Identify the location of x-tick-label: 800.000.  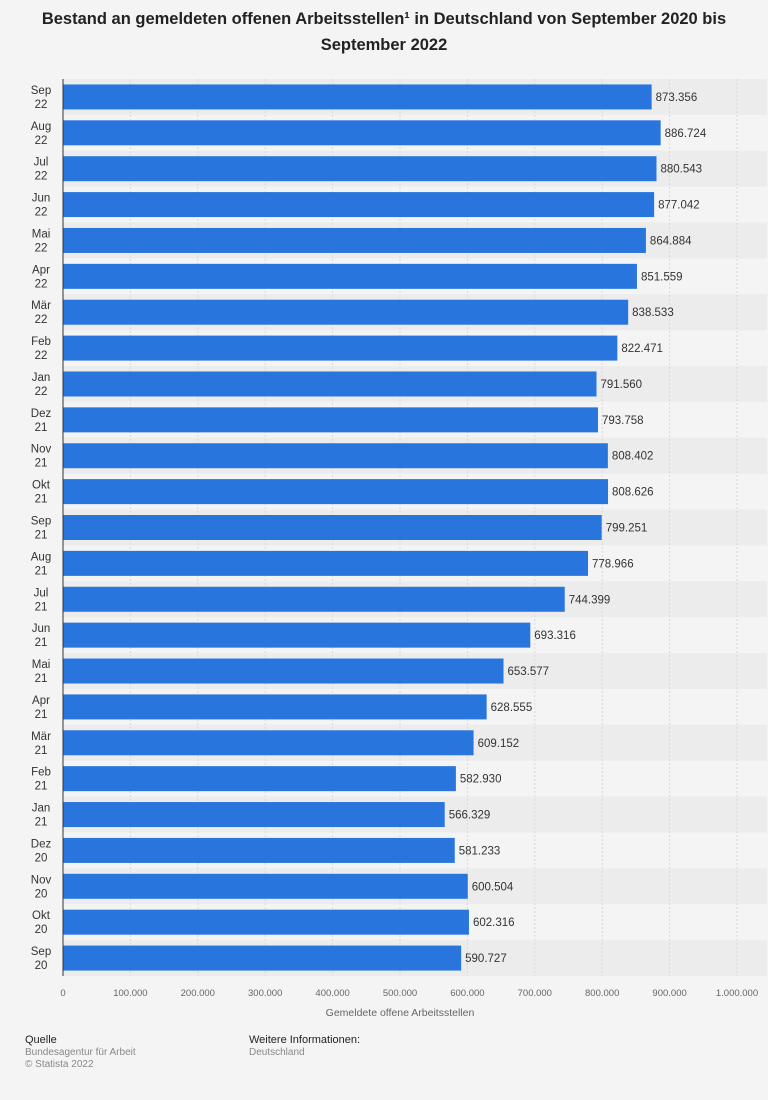
(602, 993).